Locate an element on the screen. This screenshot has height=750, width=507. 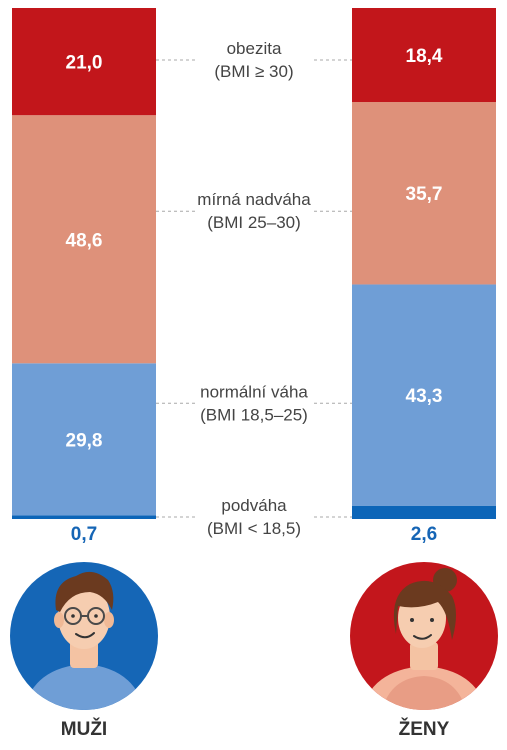
category-range-2: (BMI 25–30) is located at coordinates (254, 222).